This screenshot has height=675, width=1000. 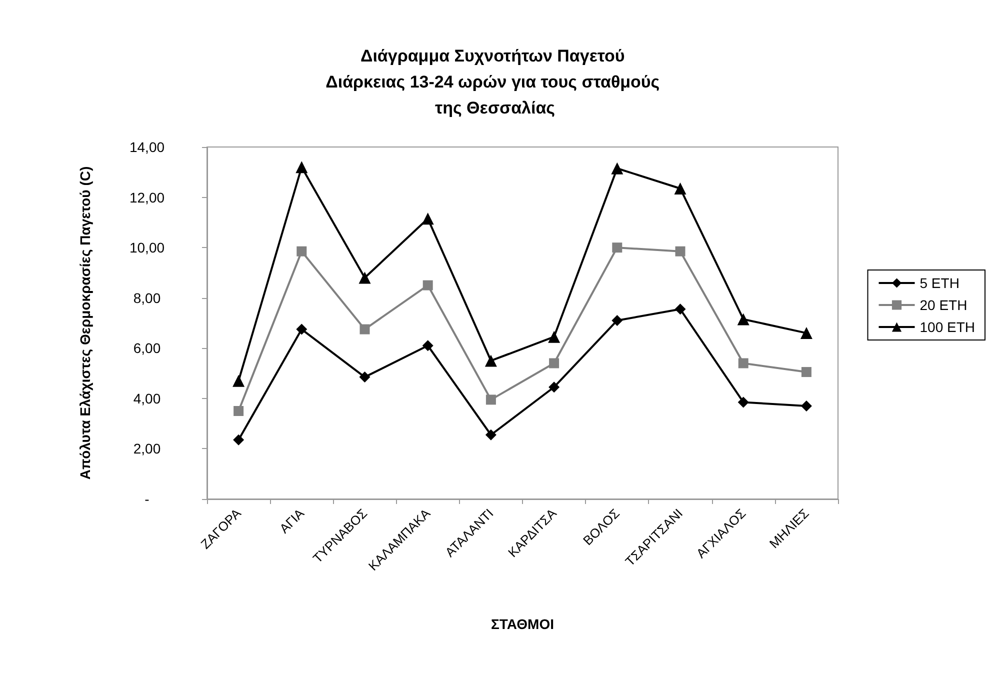 I want to click on y-tick-label: 6,00, so click(x=147, y=348).